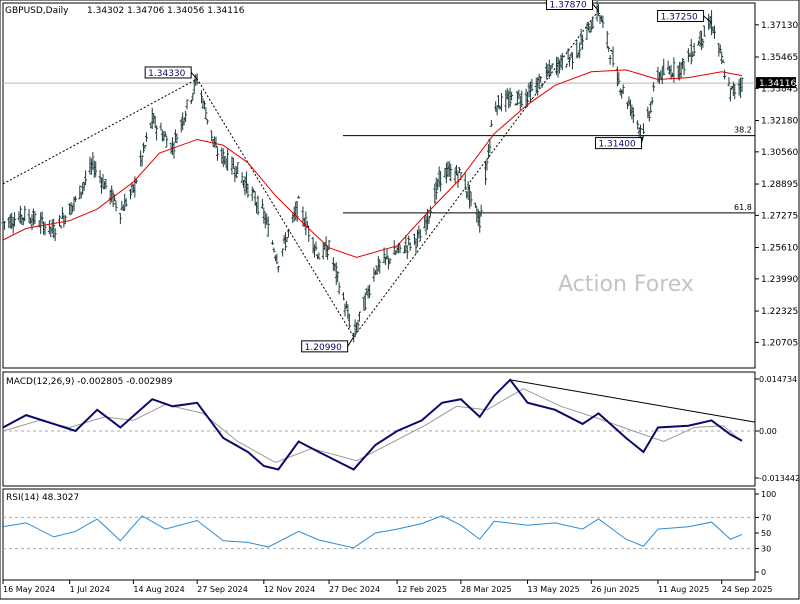  I want to click on swing-label-box, so click(681, 16).